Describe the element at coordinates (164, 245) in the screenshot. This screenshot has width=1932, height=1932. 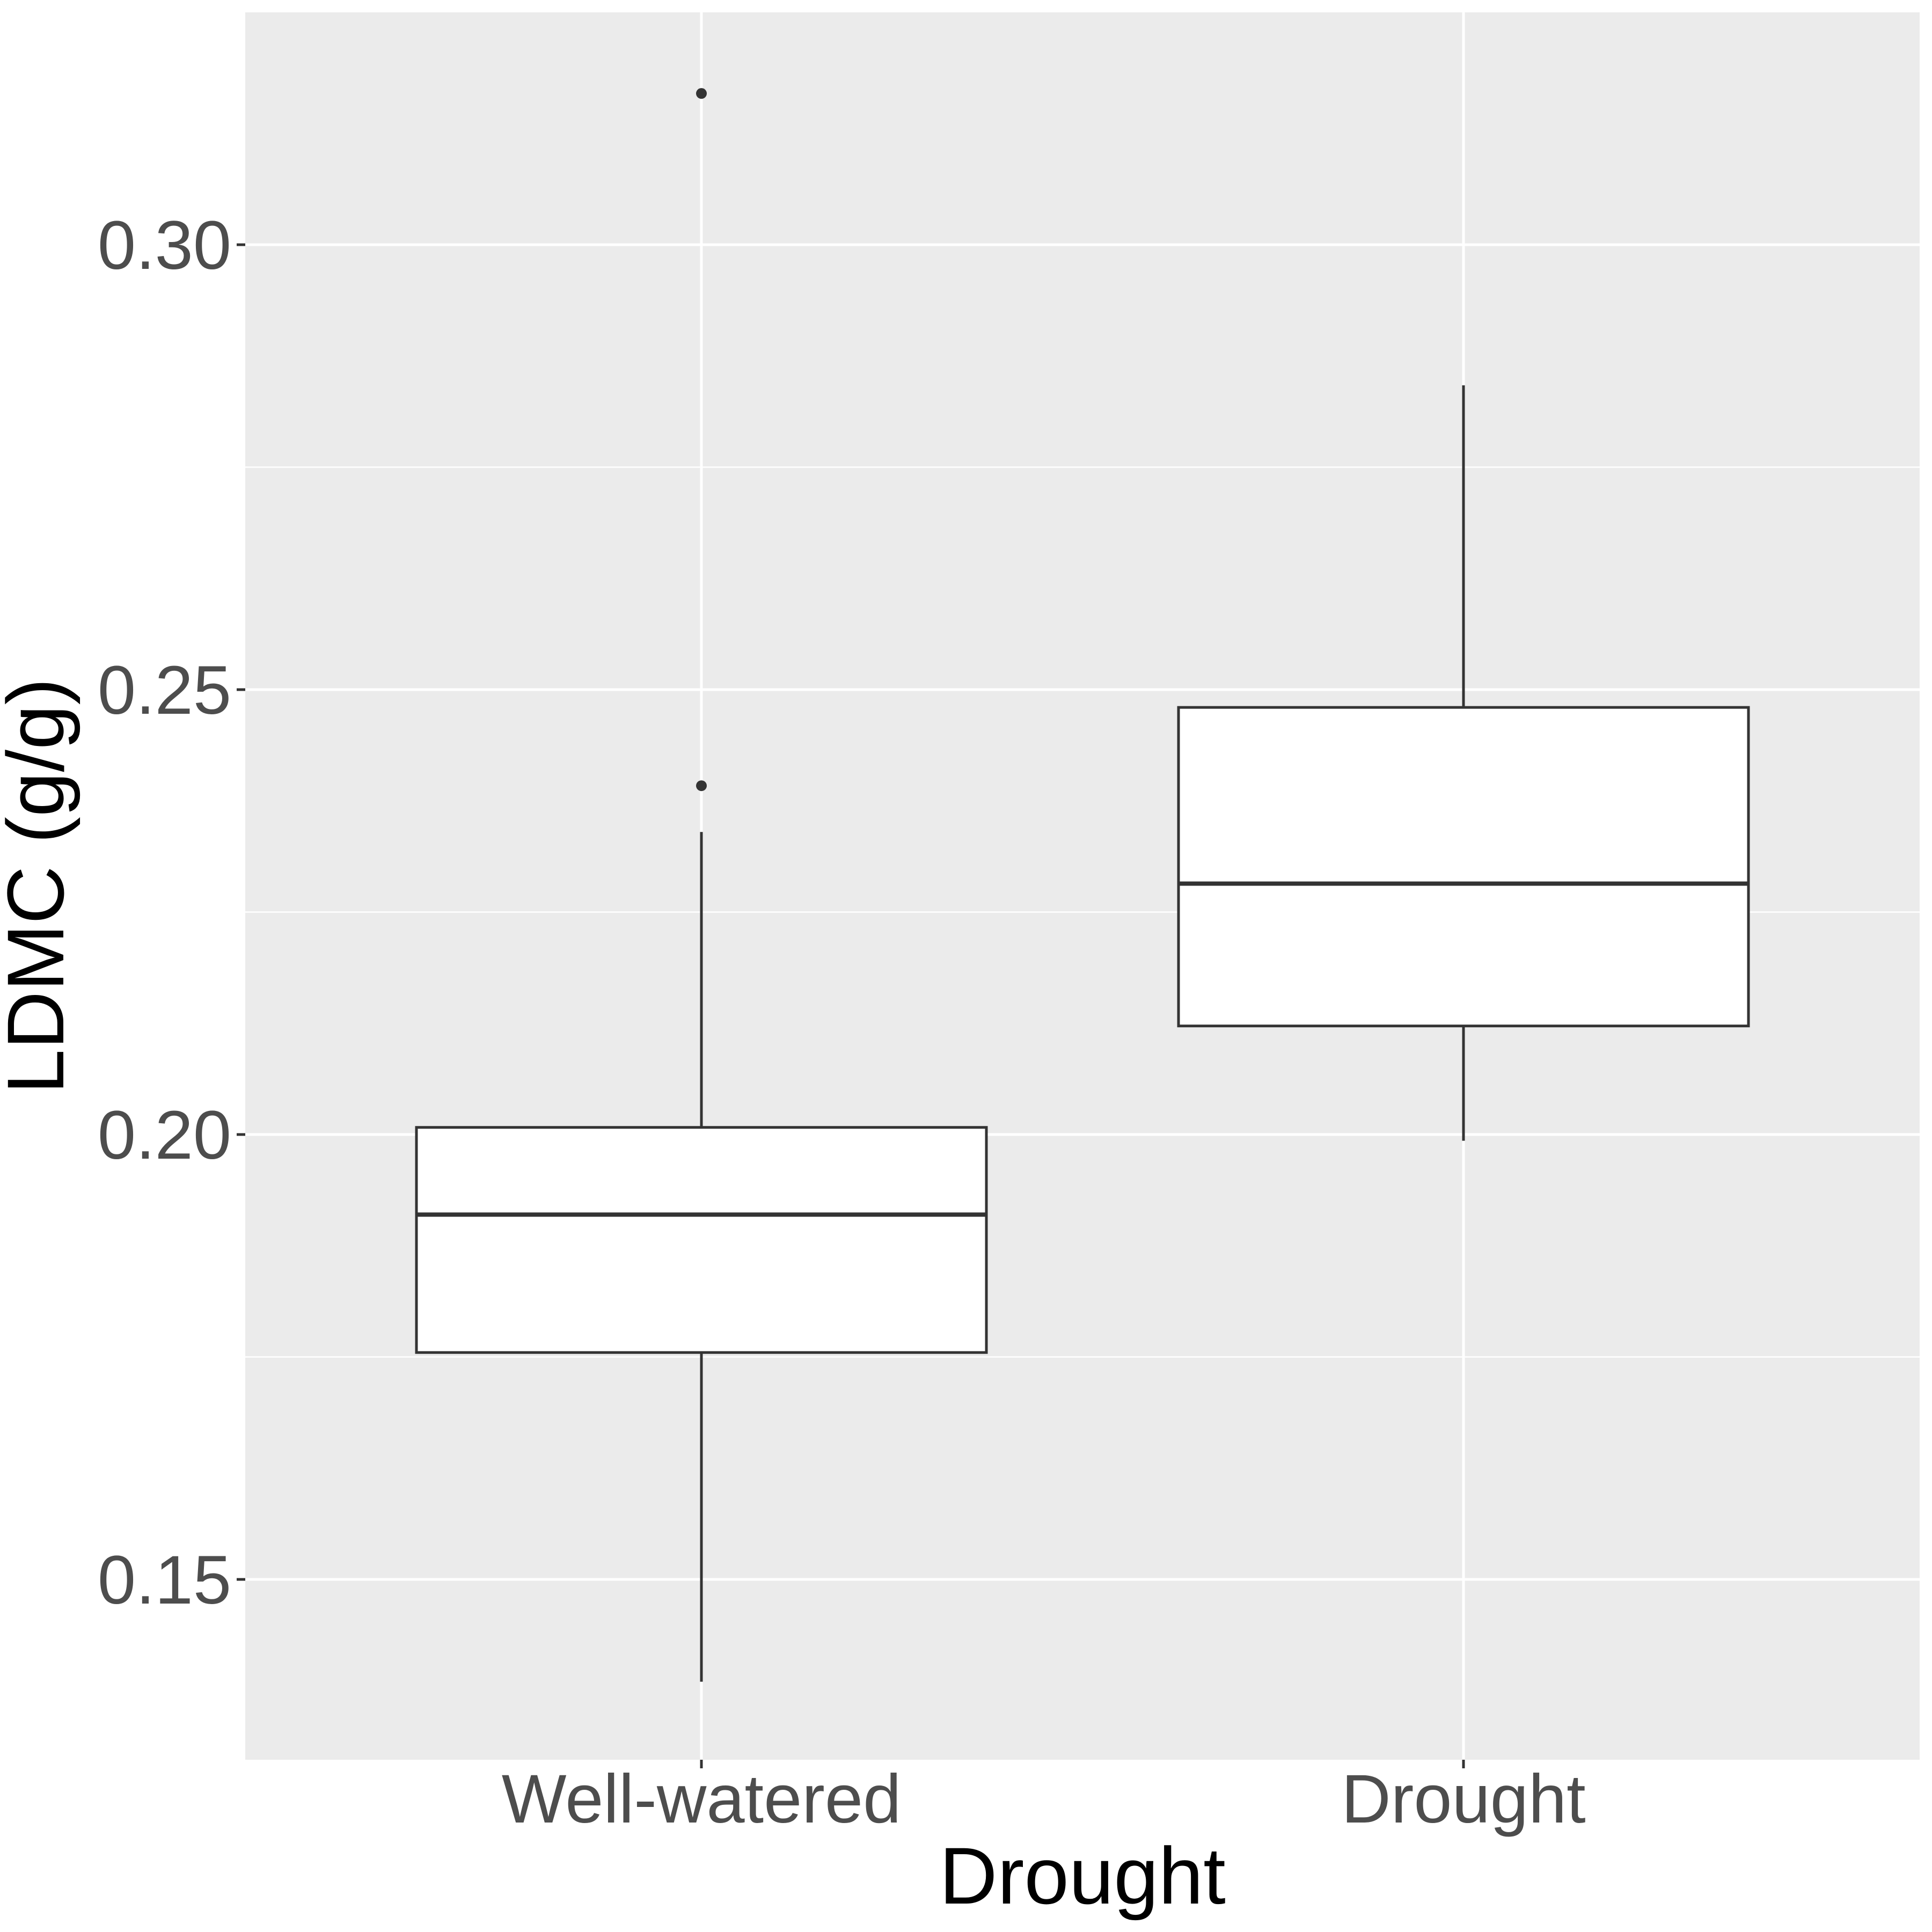
I see `y-tick-label: 0.30` at that location.